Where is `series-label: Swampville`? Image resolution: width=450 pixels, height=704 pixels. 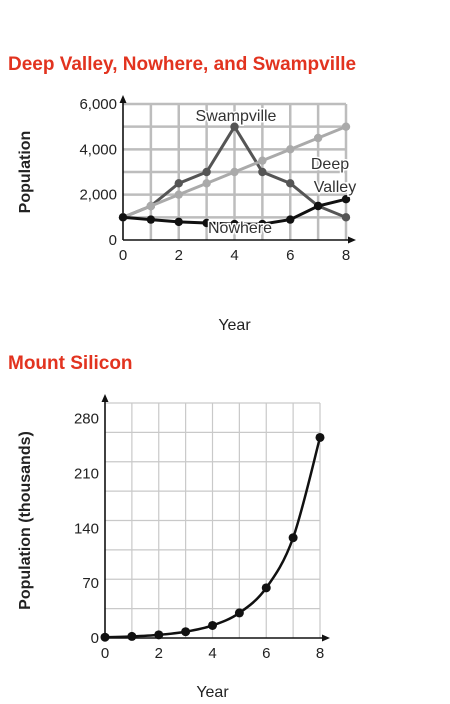 series-label: Swampville is located at coordinates (236, 116).